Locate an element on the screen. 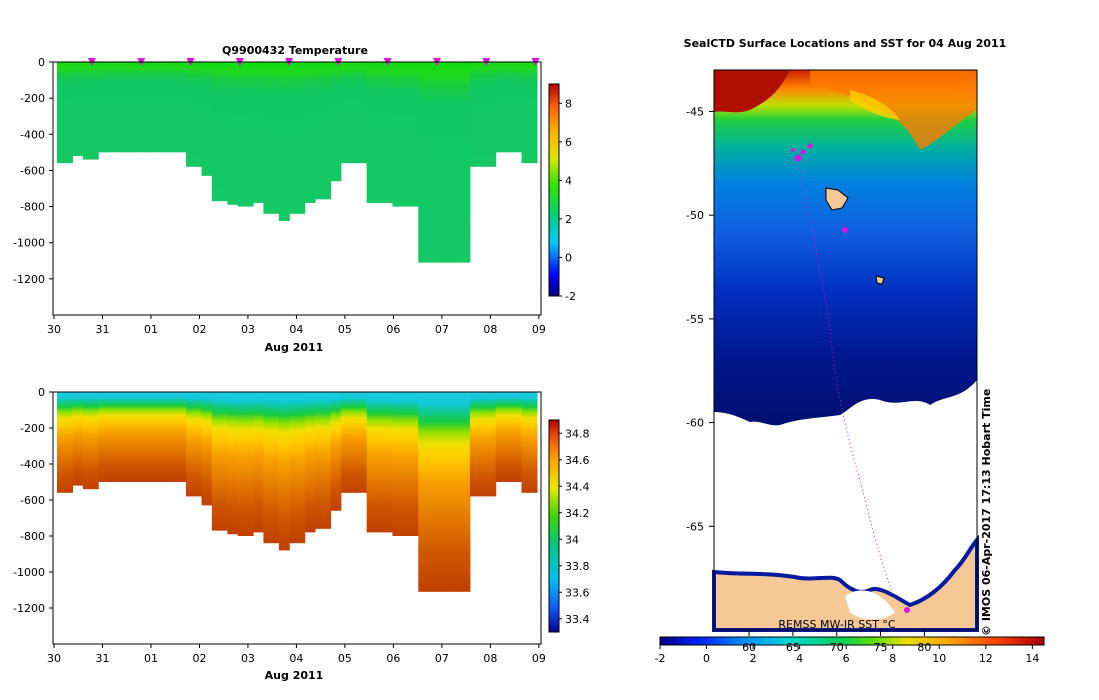 The width and height of the screenshot is (1099, 700). colorbar-tick-label: 34.2 is located at coordinates (577, 513).